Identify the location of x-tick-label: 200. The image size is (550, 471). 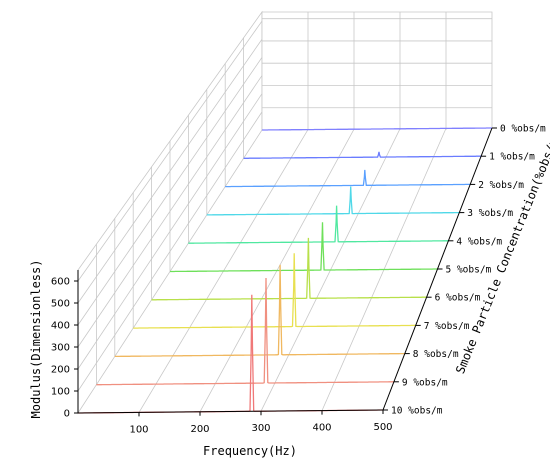
(199, 429).